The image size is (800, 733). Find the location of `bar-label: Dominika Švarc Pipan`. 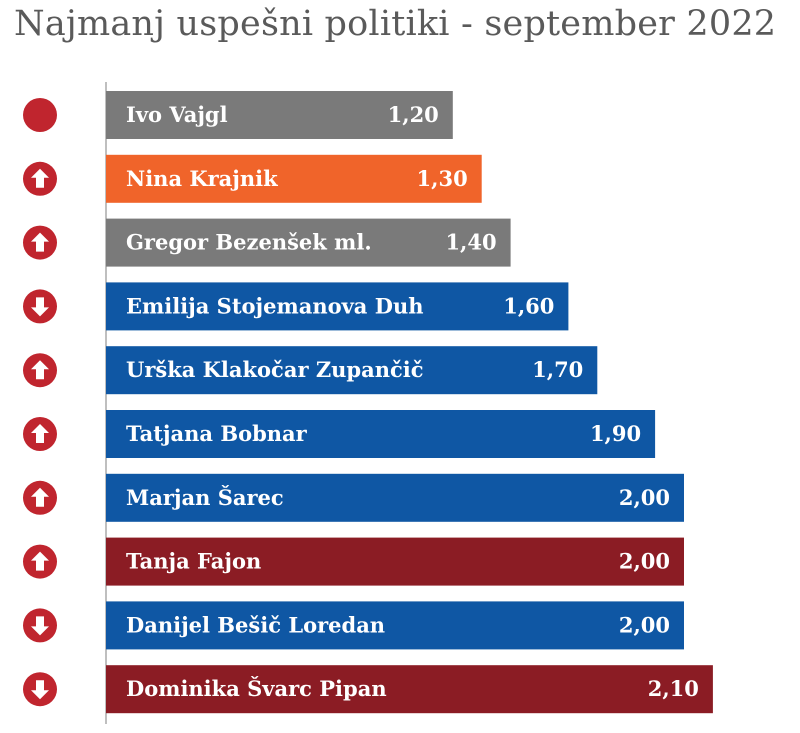

bar-label: Dominika Švarc Pipan is located at coordinates (256, 688).